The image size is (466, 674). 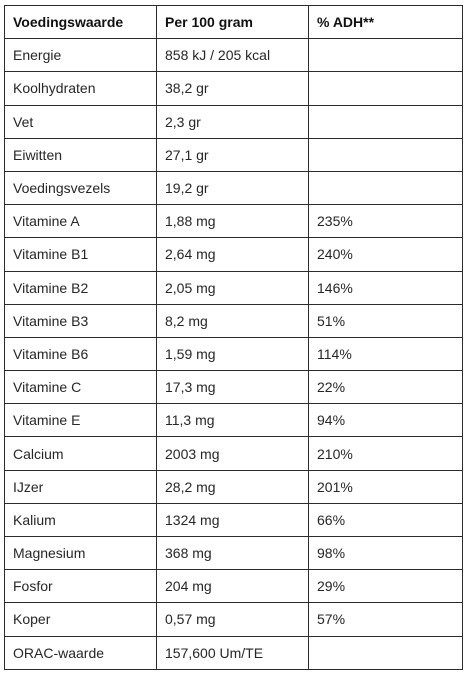 I want to click on nutrient-cell: Eiwitten, so click(x=80, y=154).